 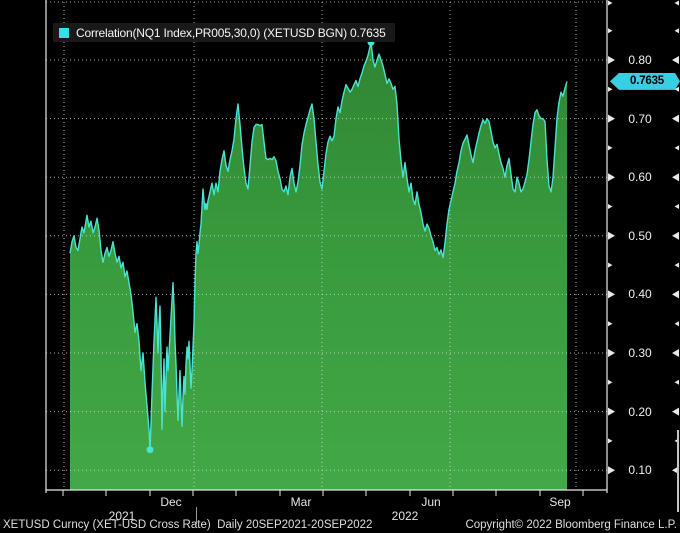 I want to click on legend-swatch, so click(x=64, y=32).